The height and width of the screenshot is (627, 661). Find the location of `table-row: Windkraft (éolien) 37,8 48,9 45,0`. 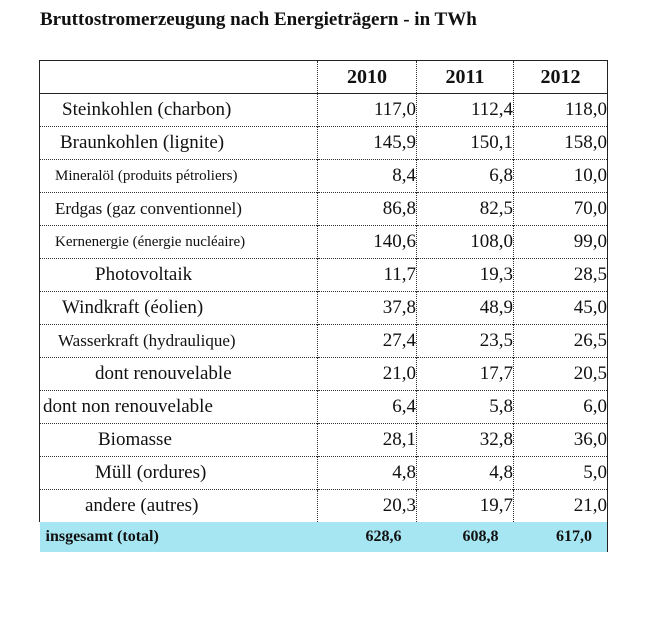

table-row: Windkraft (éolien) 37,8 48,9 45,0 is located at coordinates (323, 308).